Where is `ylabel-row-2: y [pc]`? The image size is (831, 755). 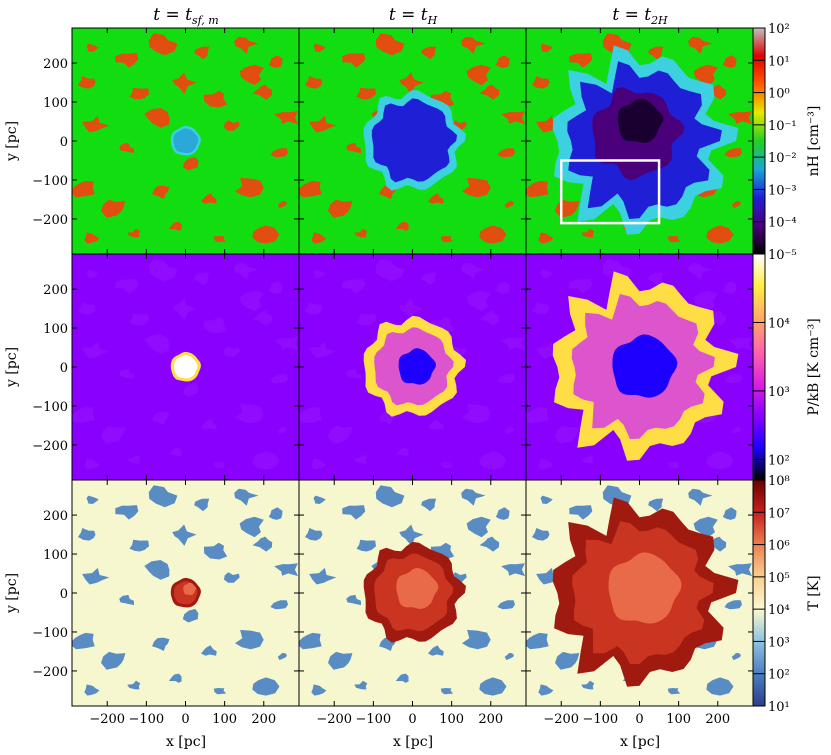
ylabel-row-2: y [pc] is located at coordinates (12, 367).